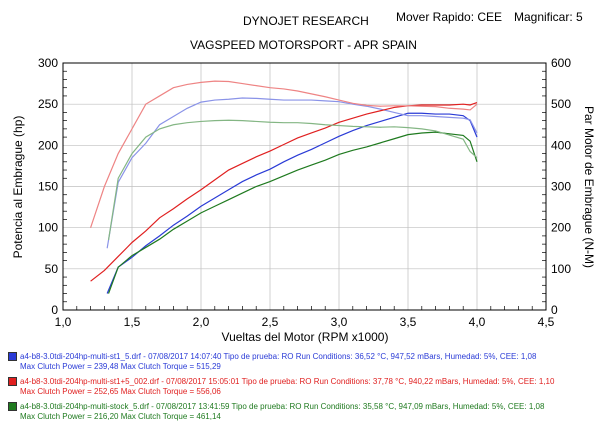 This screenshot has width=604, height=429. Describe the element at coordinates (546, 322) in the screenshot. I see `x-tick-label: 4,5` at that location.